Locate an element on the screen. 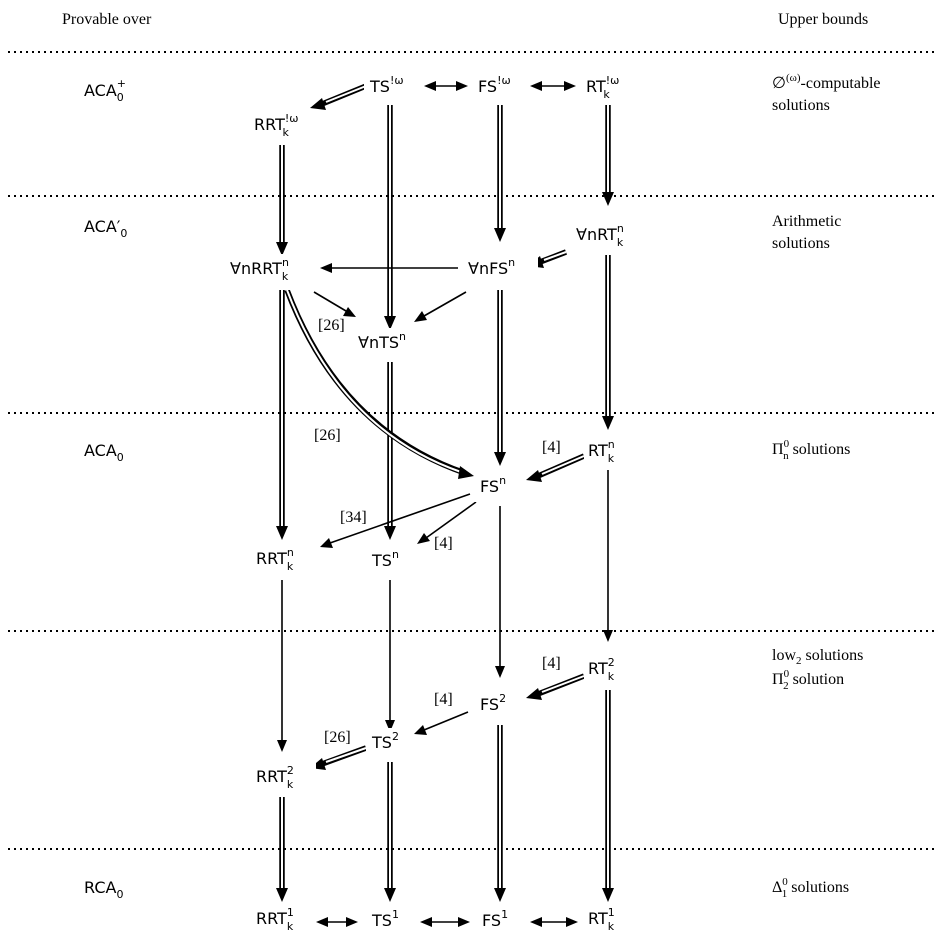  bound-arithmetic: Arithmetic is located at coordinates (806, 221).